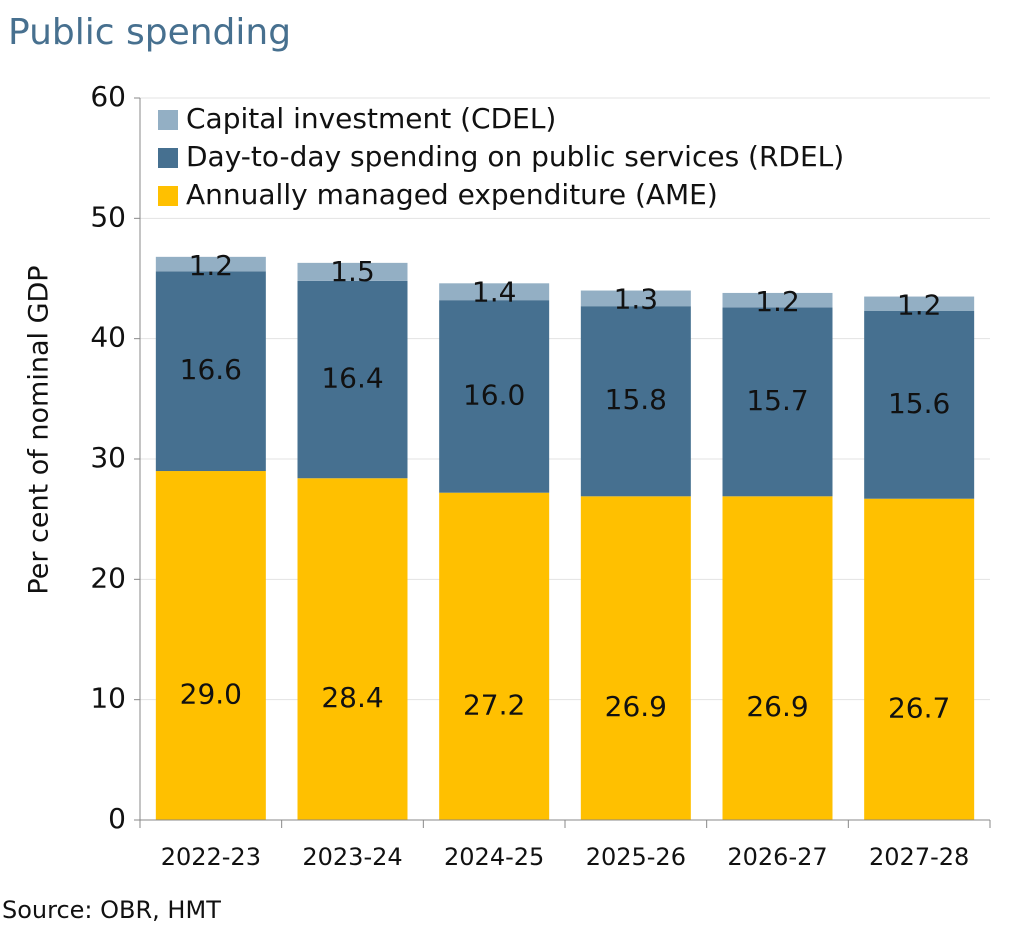  Describe the element at coordinates (108, 96) in the screenshot. I see `y-tick-label: 60` at that location.